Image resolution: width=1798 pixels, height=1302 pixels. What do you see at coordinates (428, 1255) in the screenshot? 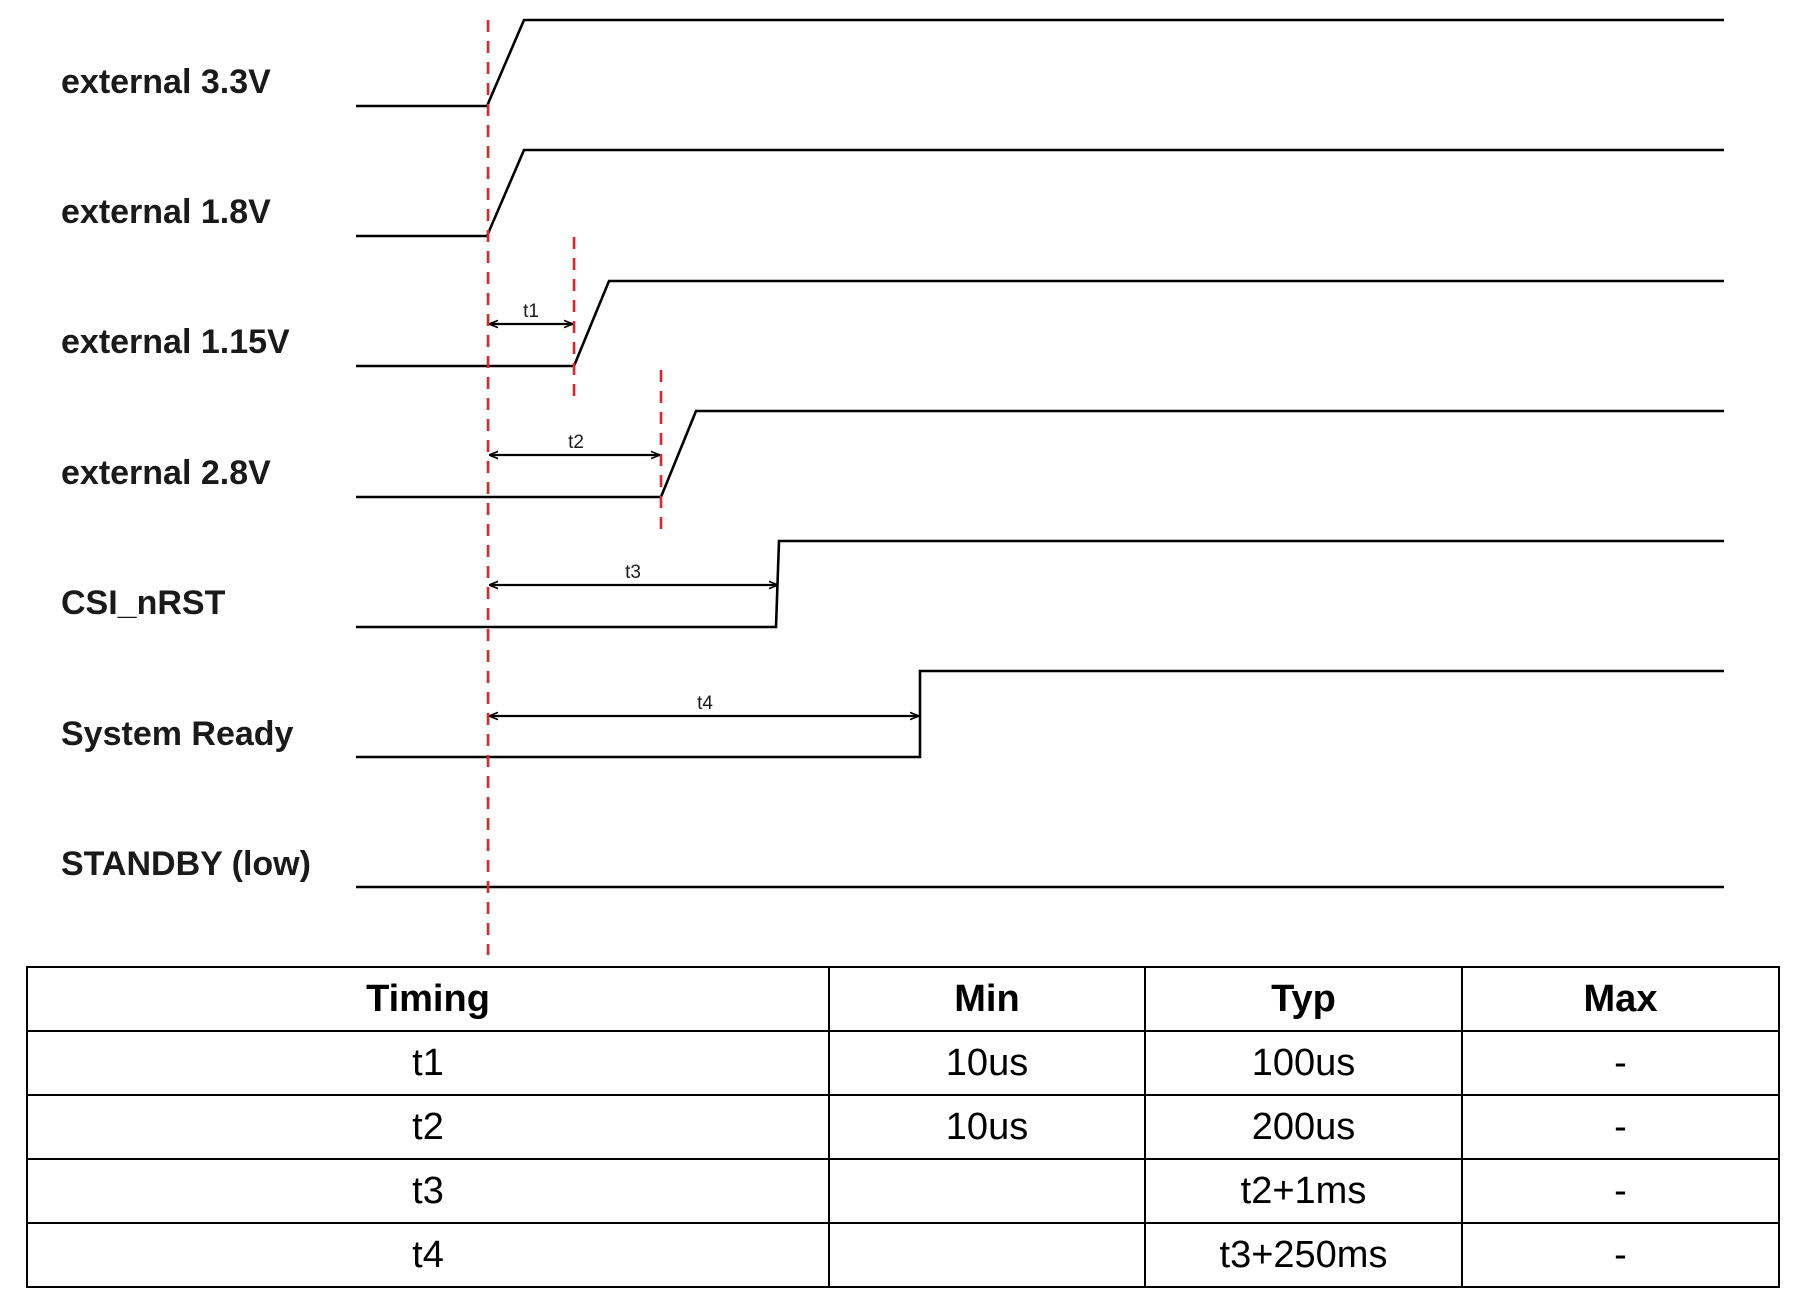
I see `cell-timing: t4` at bounding box center [428, 1255].